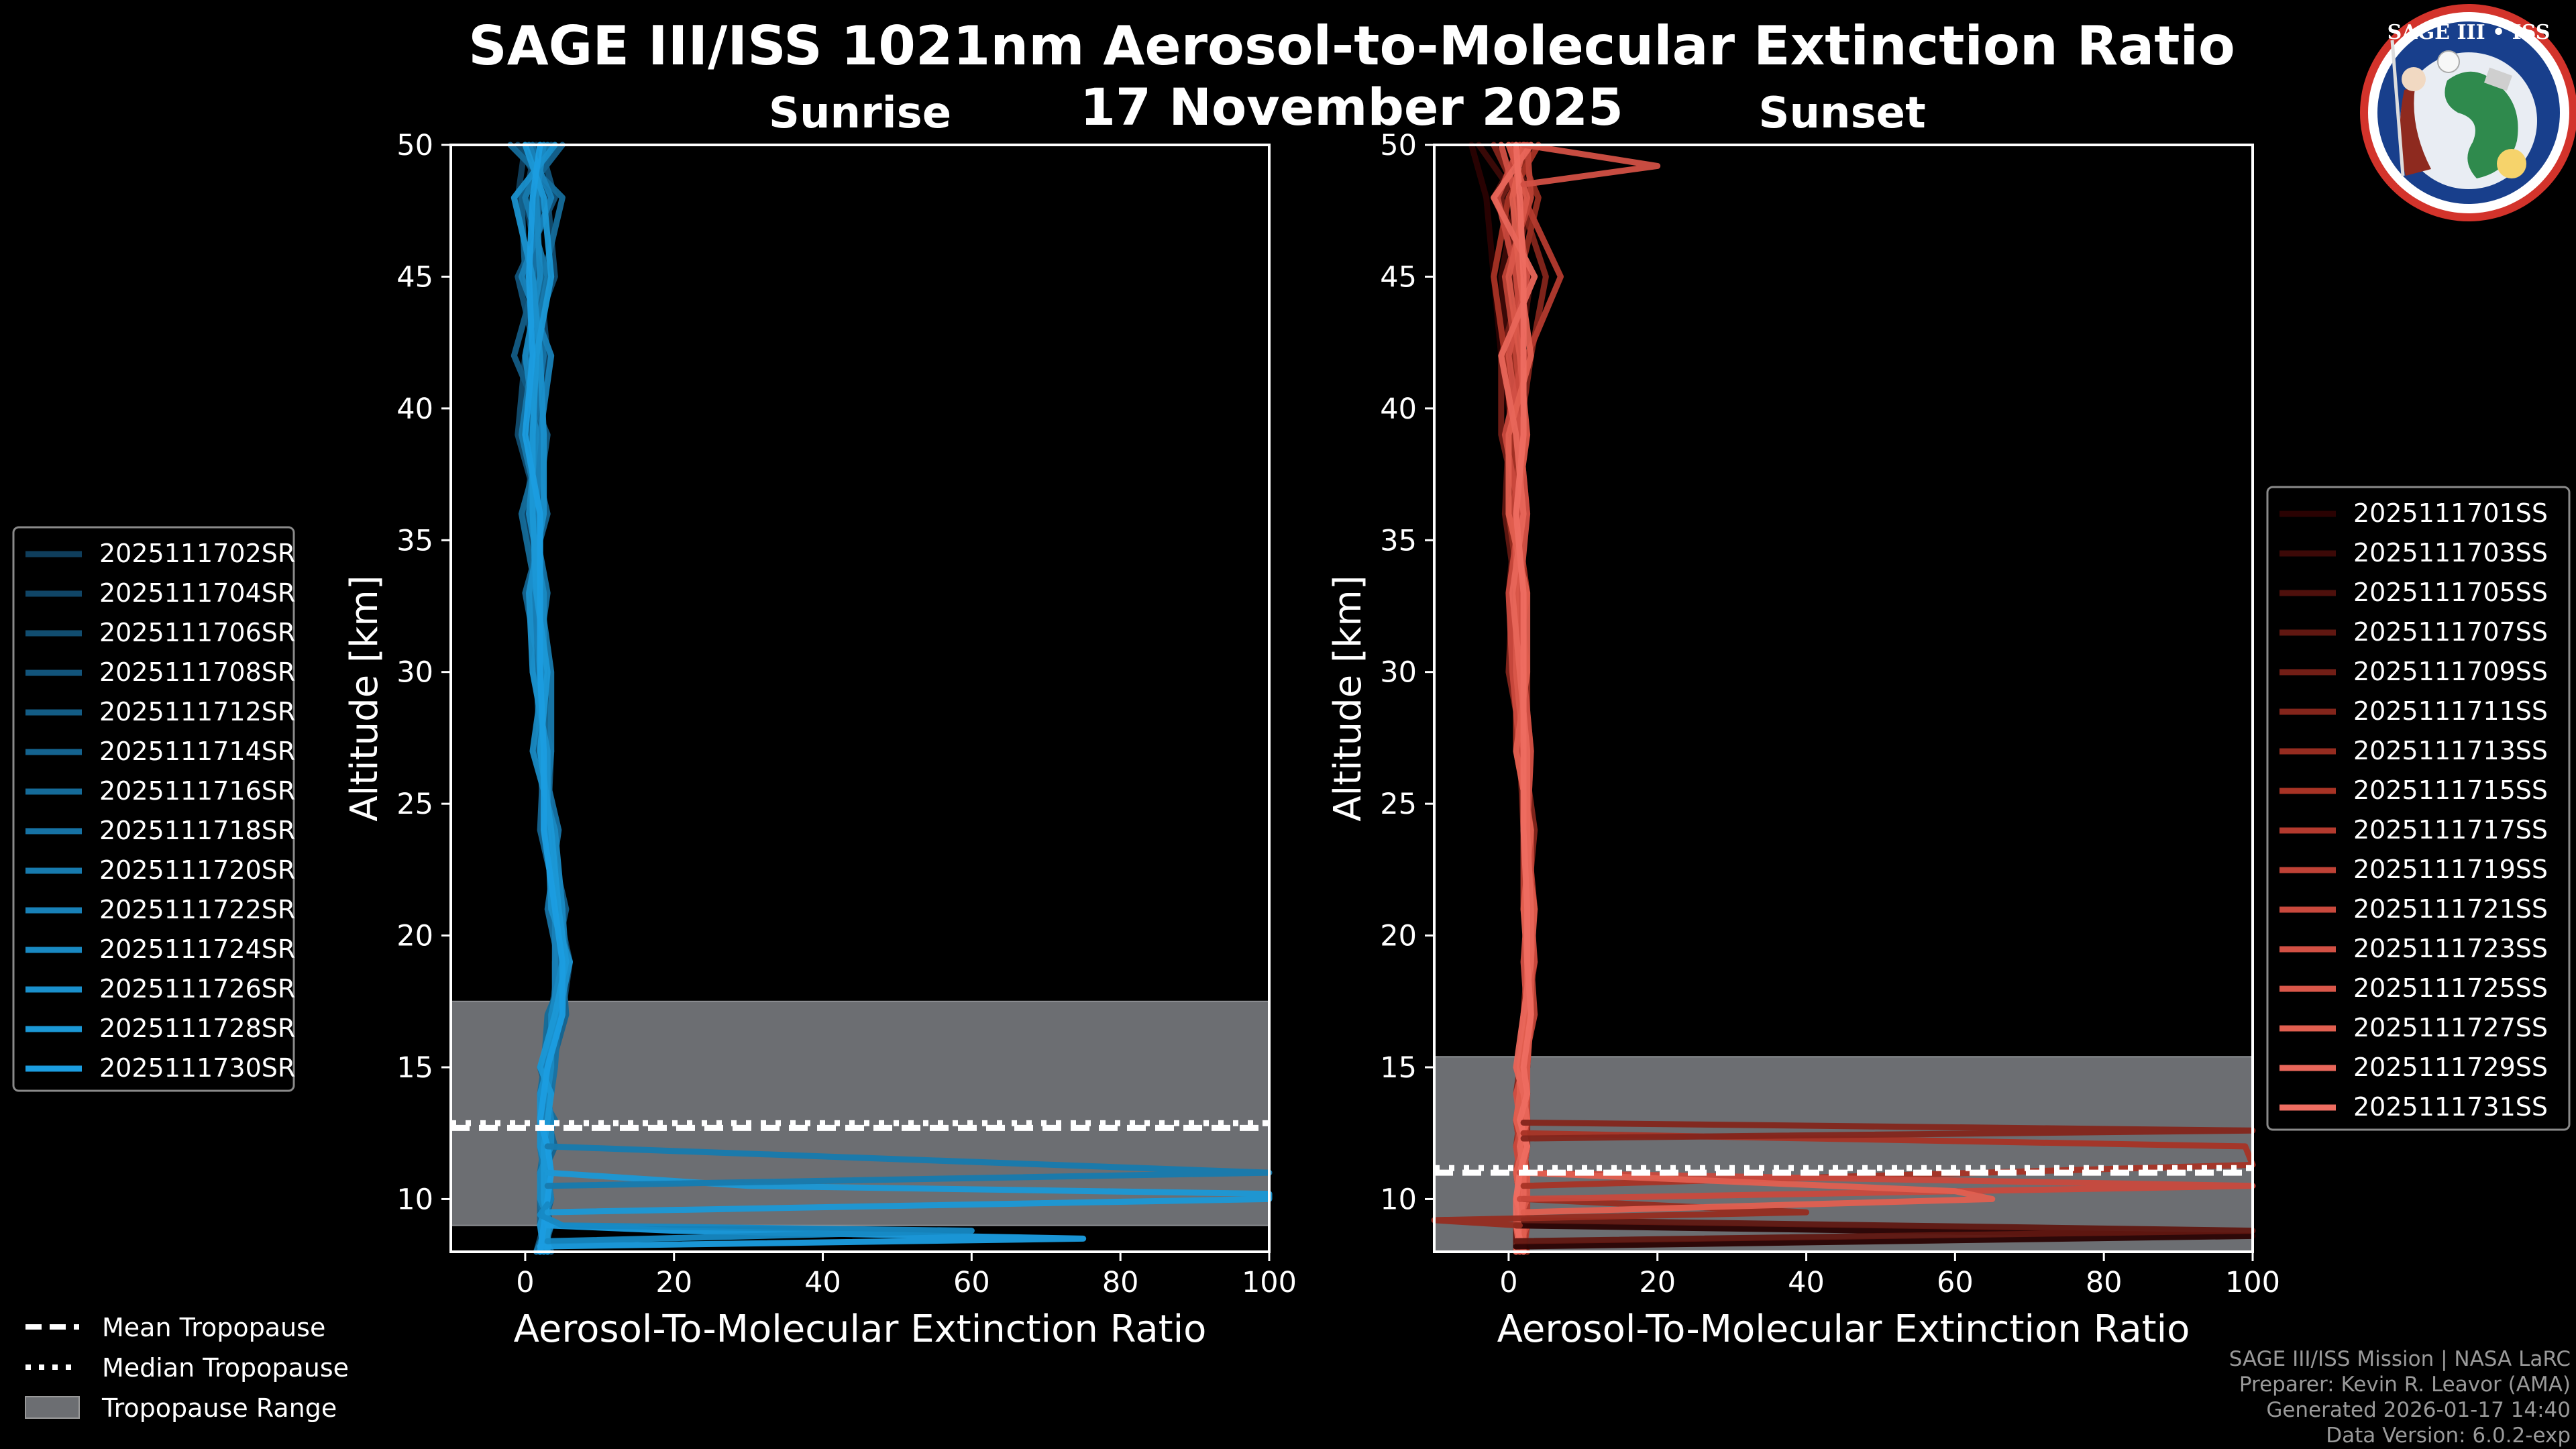  What do you see at coordinates (2498, 79) in the screenshot?
I see `logo-station` at bounding box center [2498, 79].